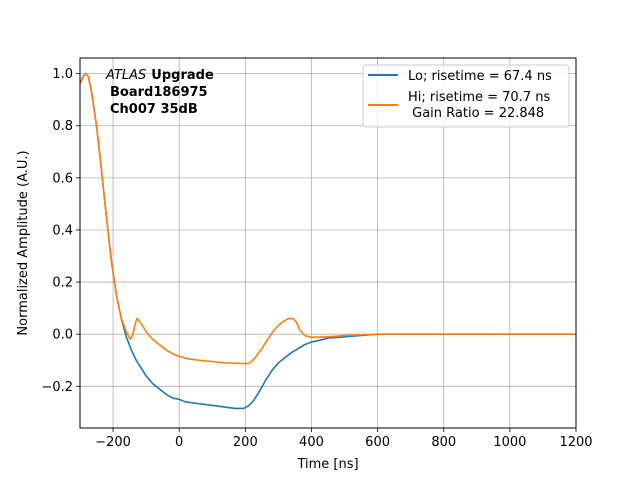 Image resolution: width=640 pixels, height=480 pixels. Describe the element at coordinates (57, 387) in the screenshot. I see `y-tick-label: −0.2` at that location.